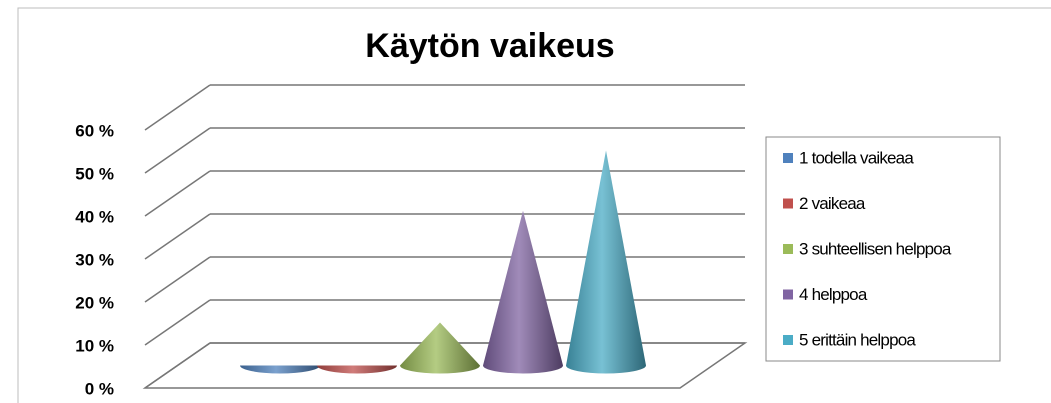  I want to click on legend-label: 5 erittäin helppoa, so click(857, 339).